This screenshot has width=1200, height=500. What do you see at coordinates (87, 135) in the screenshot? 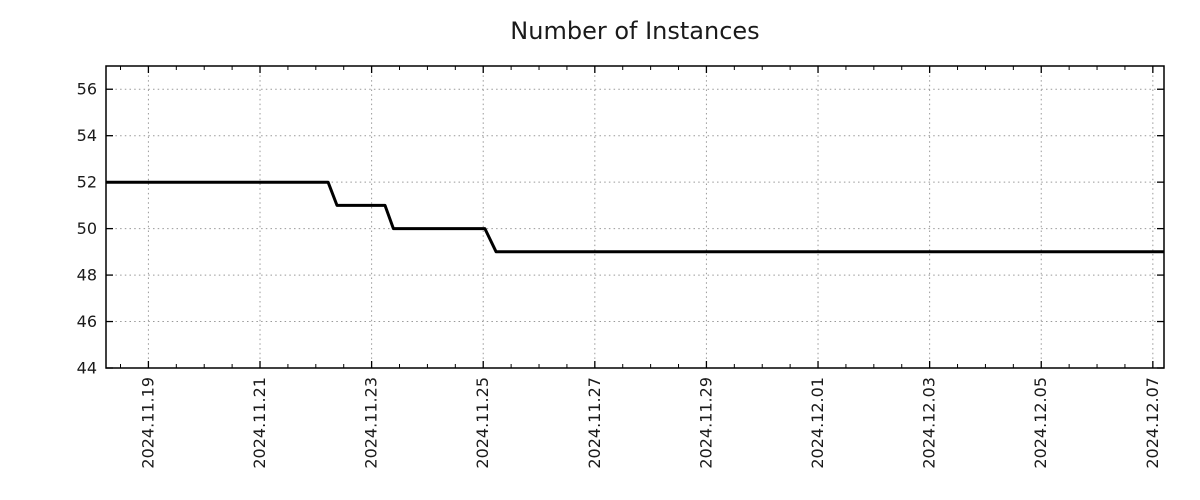
I see `y-tick-label: 54` at bounding box center [87, 135].